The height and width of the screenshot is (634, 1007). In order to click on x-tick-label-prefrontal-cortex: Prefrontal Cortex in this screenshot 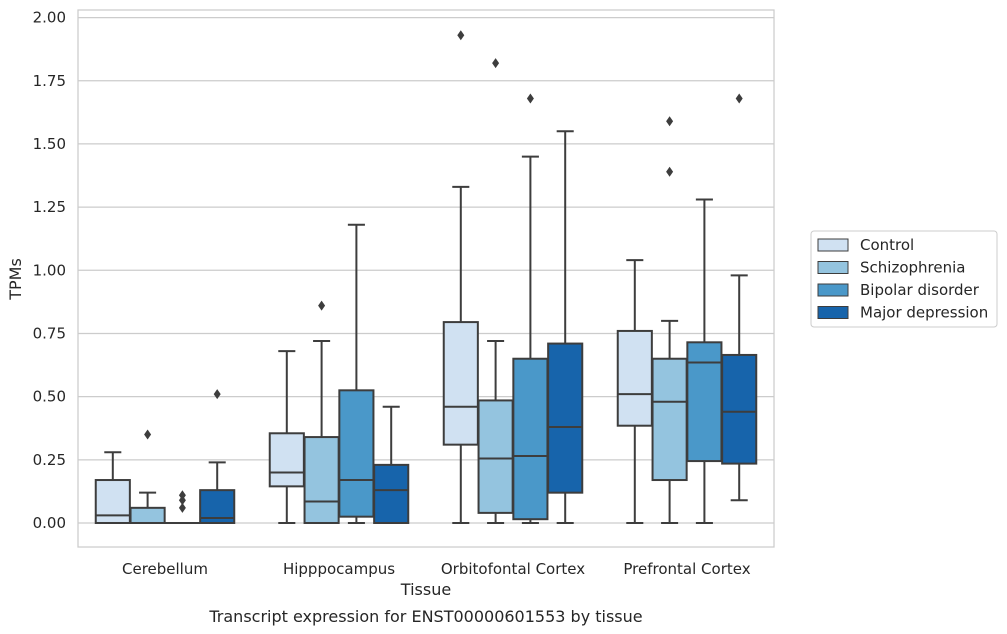, I will do `click(686, 569)`.